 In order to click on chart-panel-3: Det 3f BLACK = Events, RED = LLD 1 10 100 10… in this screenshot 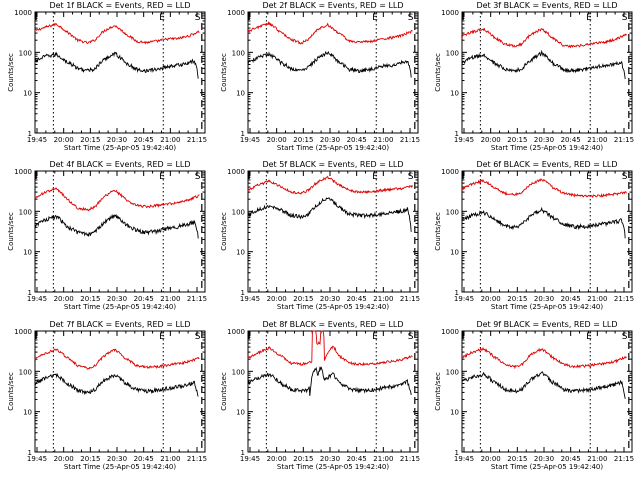, I will do `click(534, 76)`.